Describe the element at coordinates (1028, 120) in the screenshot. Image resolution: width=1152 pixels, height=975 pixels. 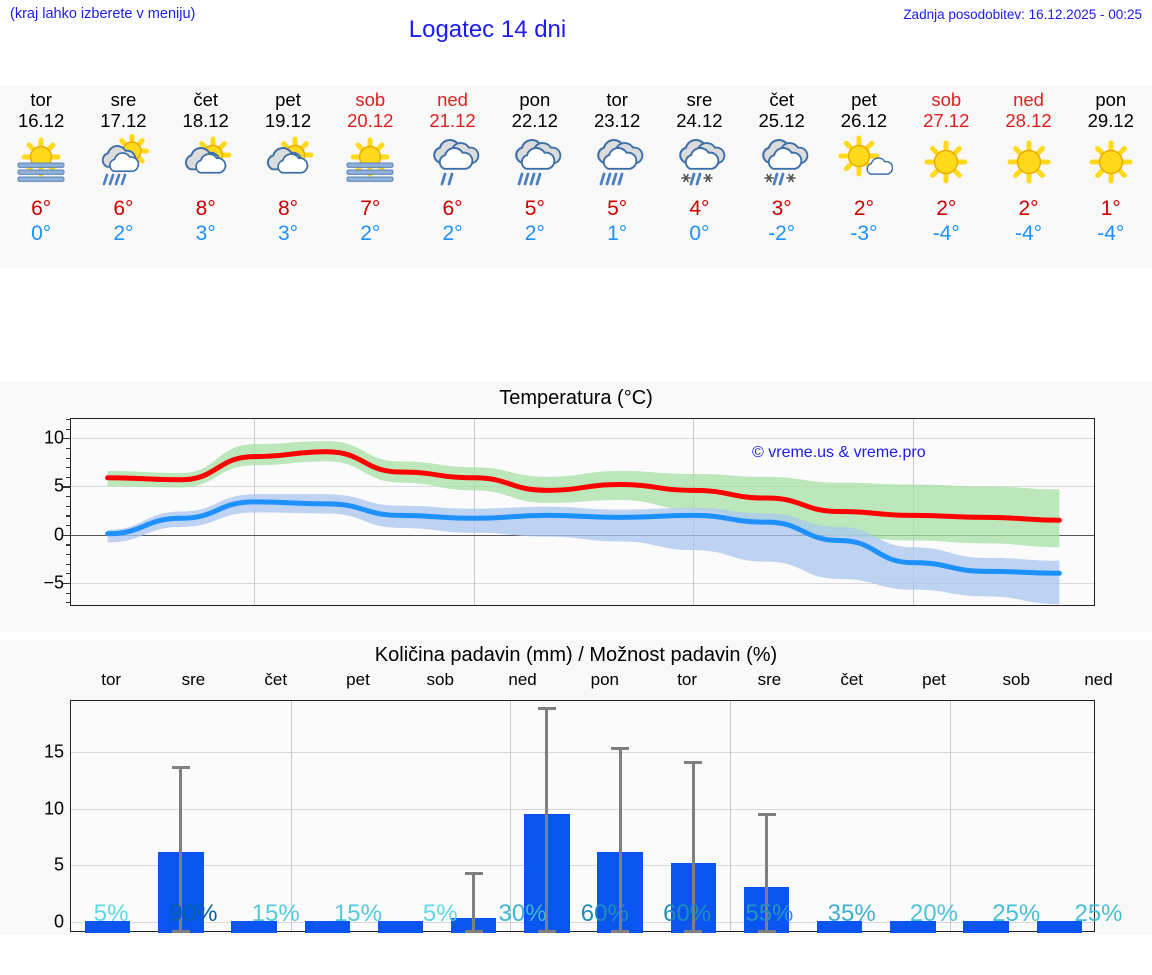
I see `day-date: 28.12` at that location.